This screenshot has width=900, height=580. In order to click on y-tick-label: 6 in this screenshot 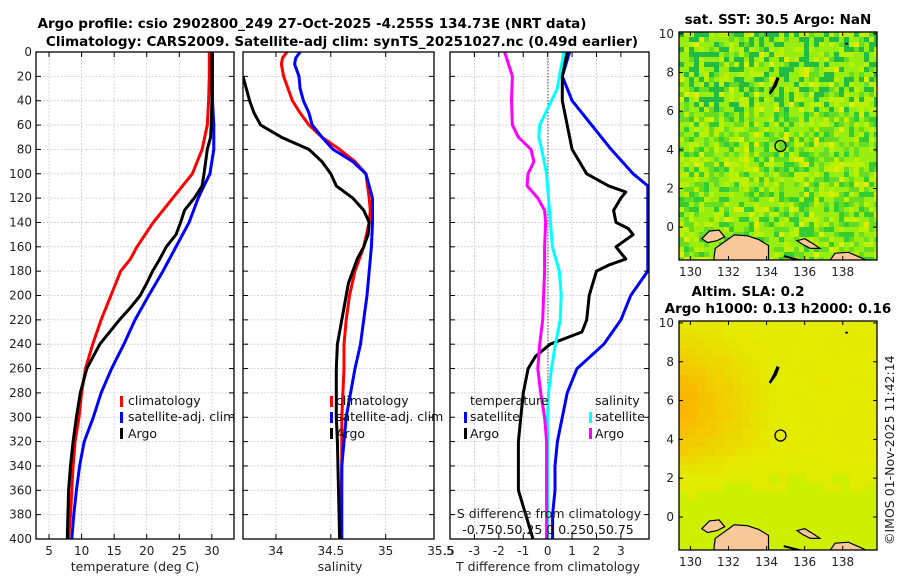, I will do `click(670, 111)`.